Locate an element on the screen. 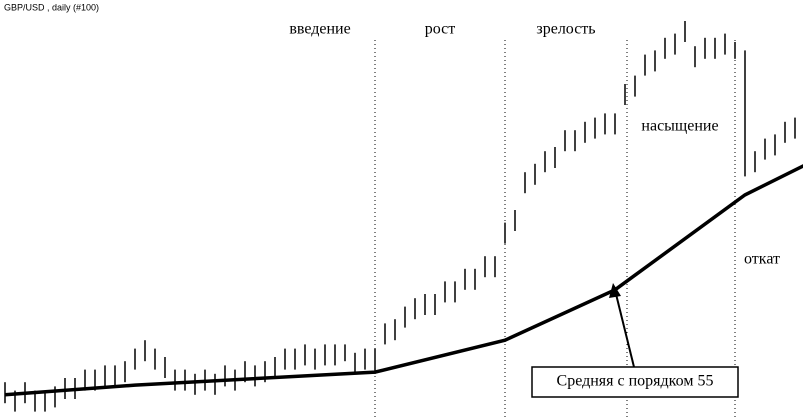 Image resolution: width=803 pixels, height=420 pixels. phase-label: введение is located at coordinates (319, 29).